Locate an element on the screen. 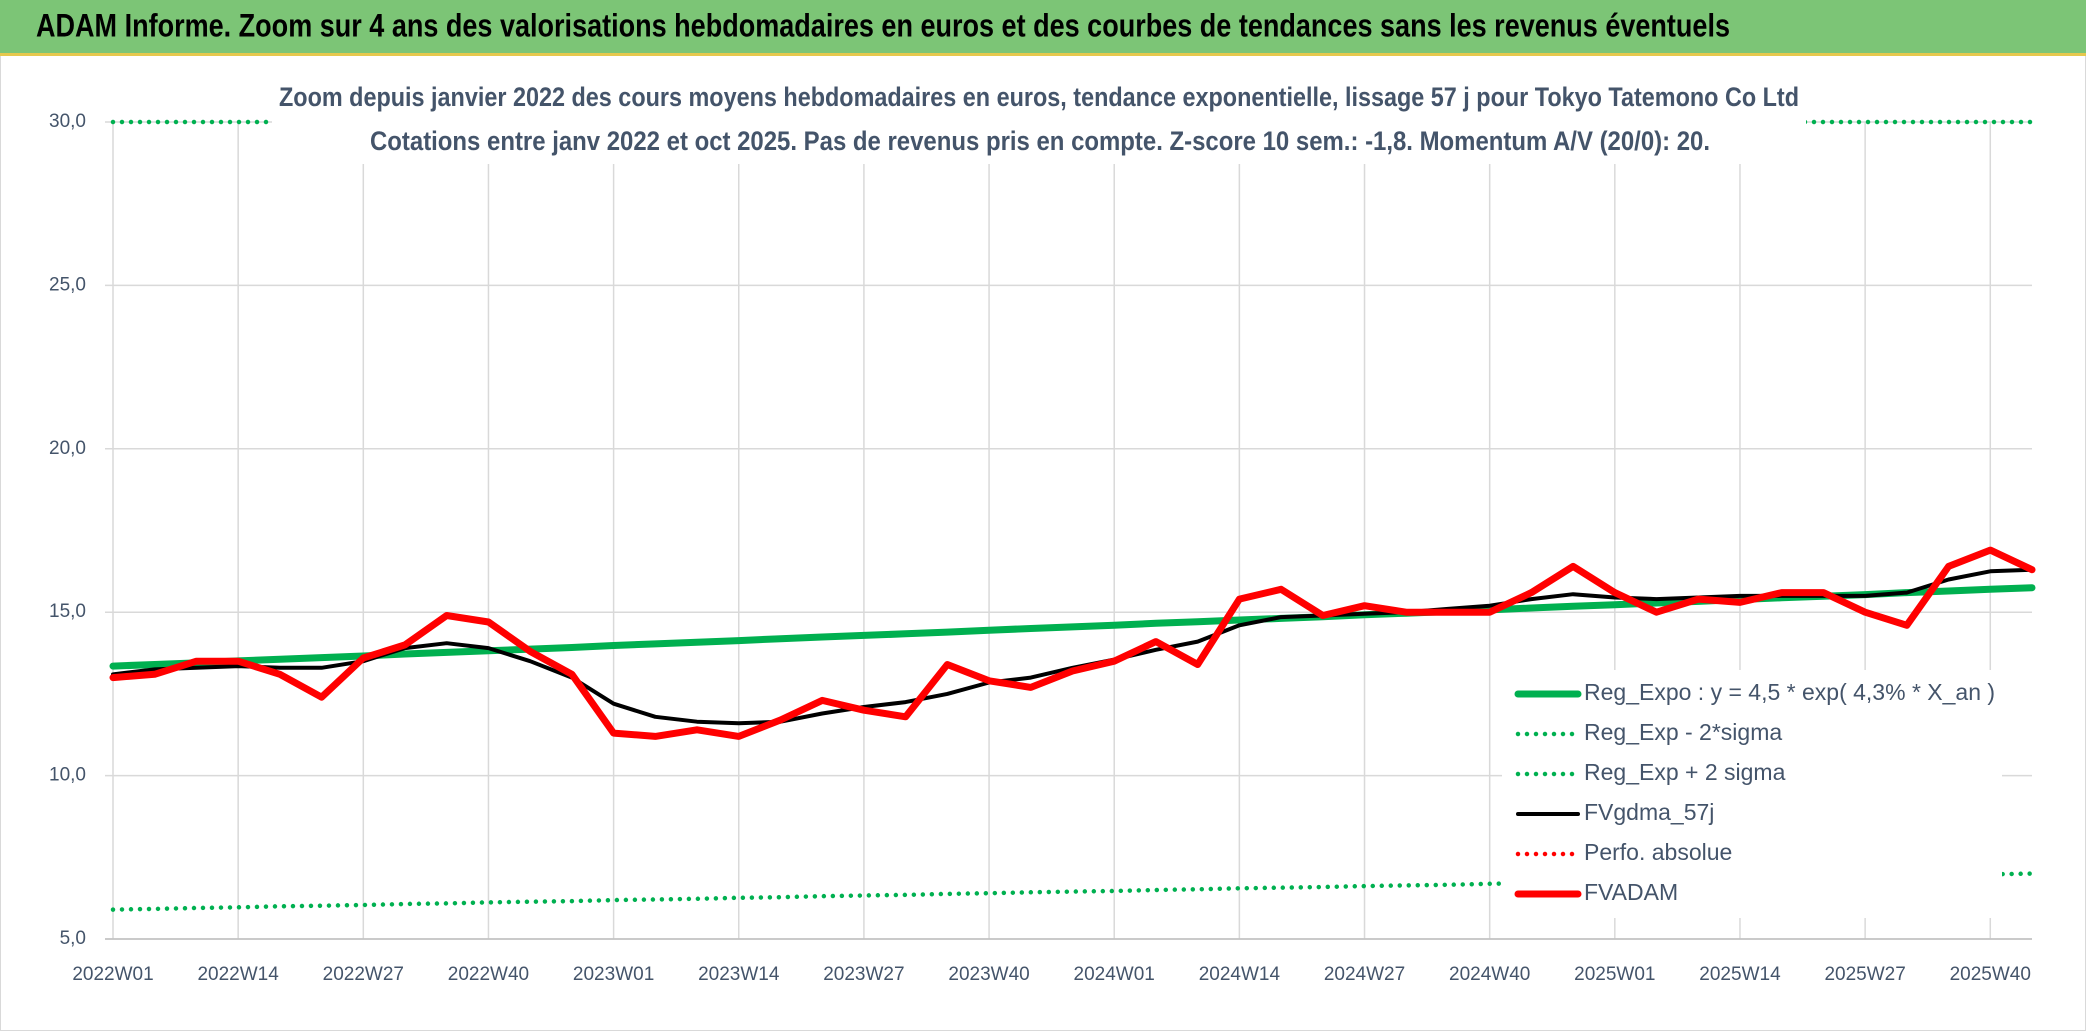 The height and width of the screenshot is (1031, 2086). y-tick-label: 10,0 is located at coordinates (67, 775).